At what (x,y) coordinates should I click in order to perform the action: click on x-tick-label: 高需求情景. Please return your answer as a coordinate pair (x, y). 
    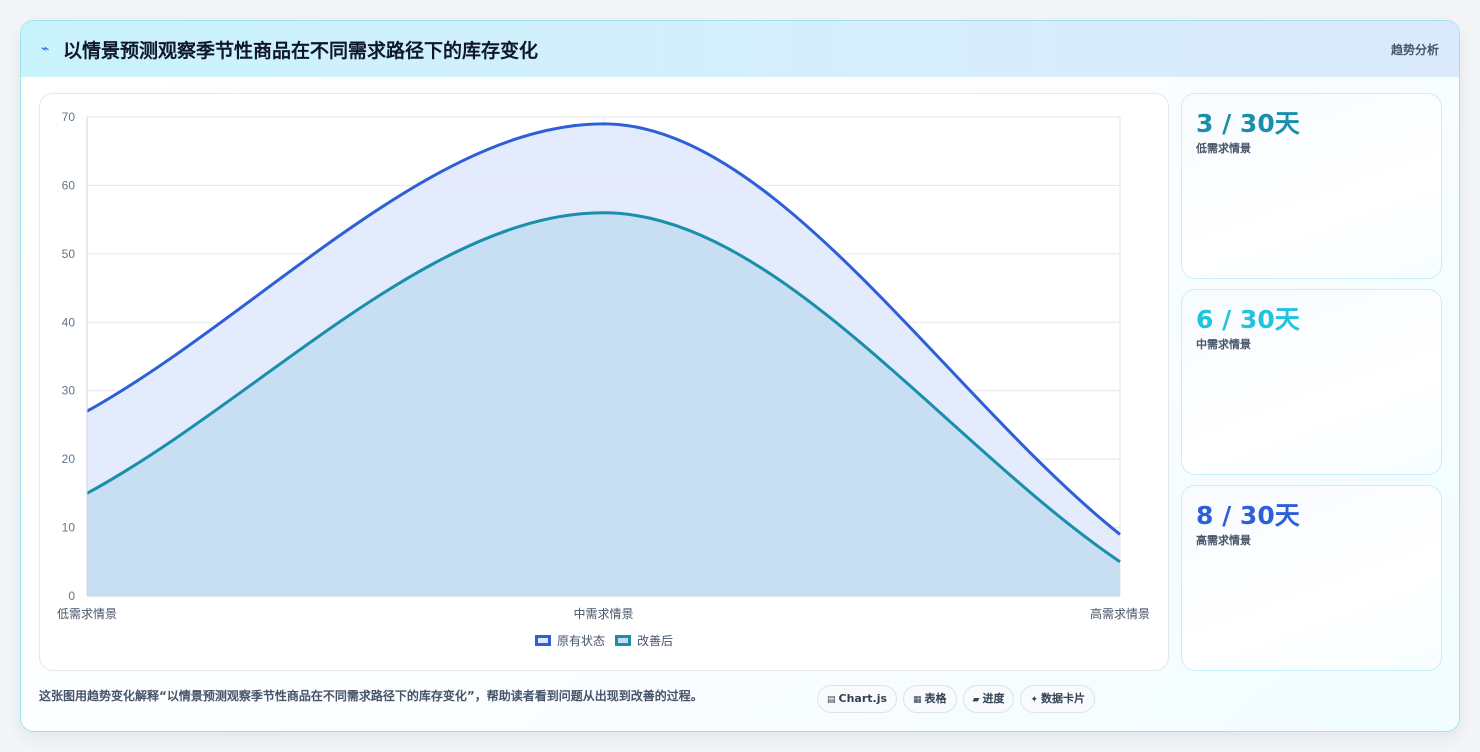
    Looking at the image, I should click on (1120, 613).